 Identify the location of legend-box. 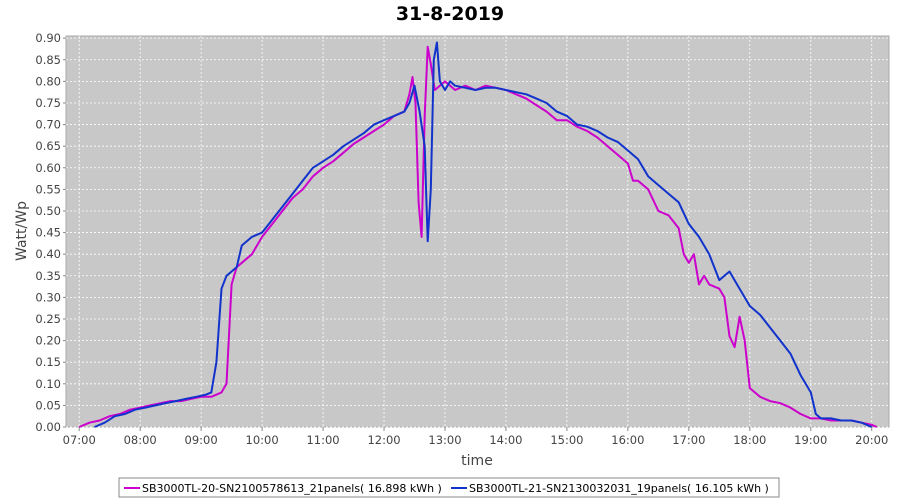
(449, 487).